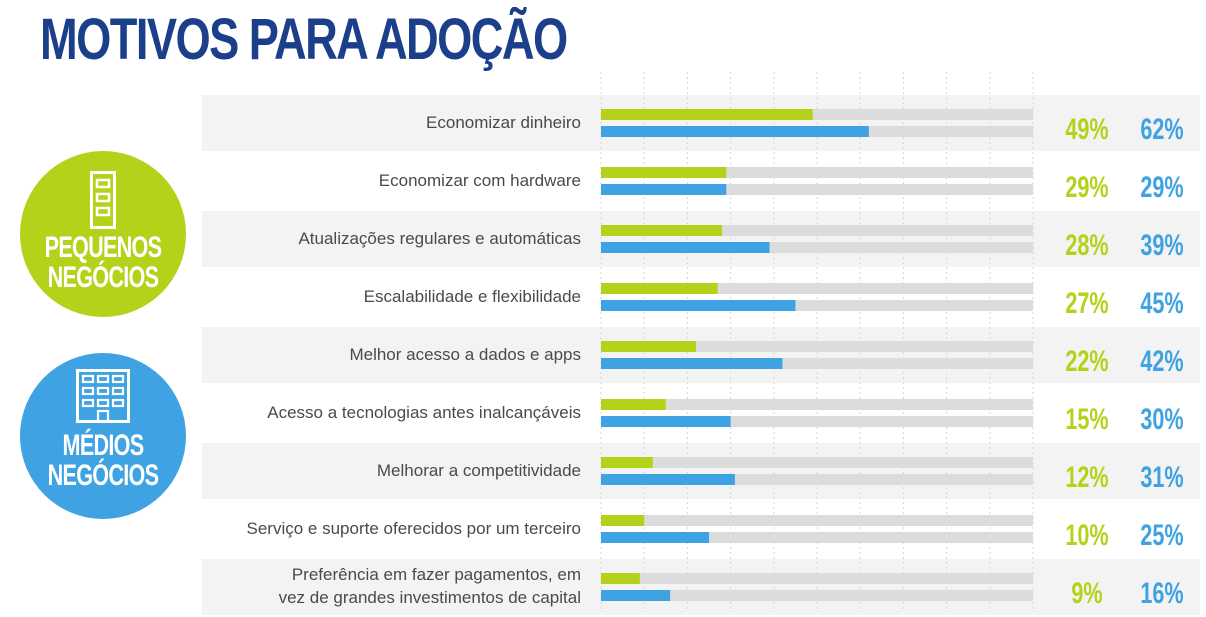  What do you see at coordinates (103, 247) in the screenshot?
I see `legend-small-line1: PEQUENOS` at bounding box center [103, 247].